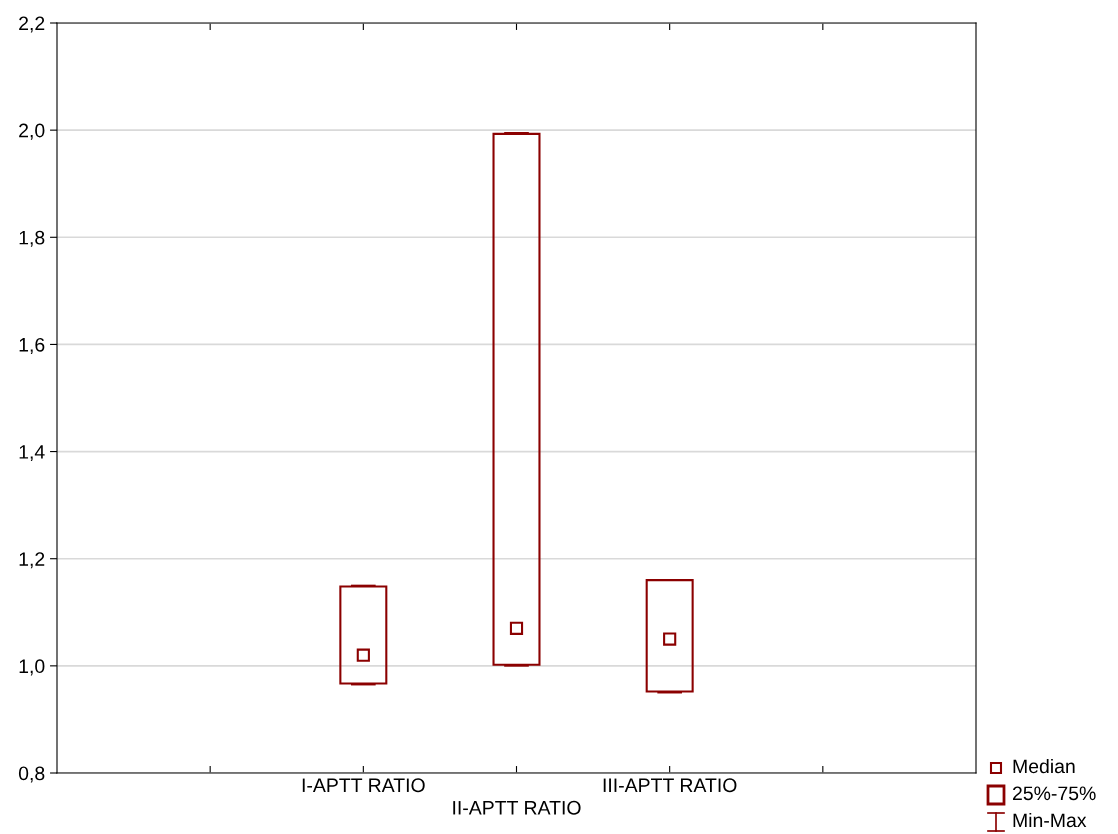 The image size is (1118, 834). Describe the element at coordinates (32, 131) in the screenshot. I see `y-tick-label: 2,0` at that location.